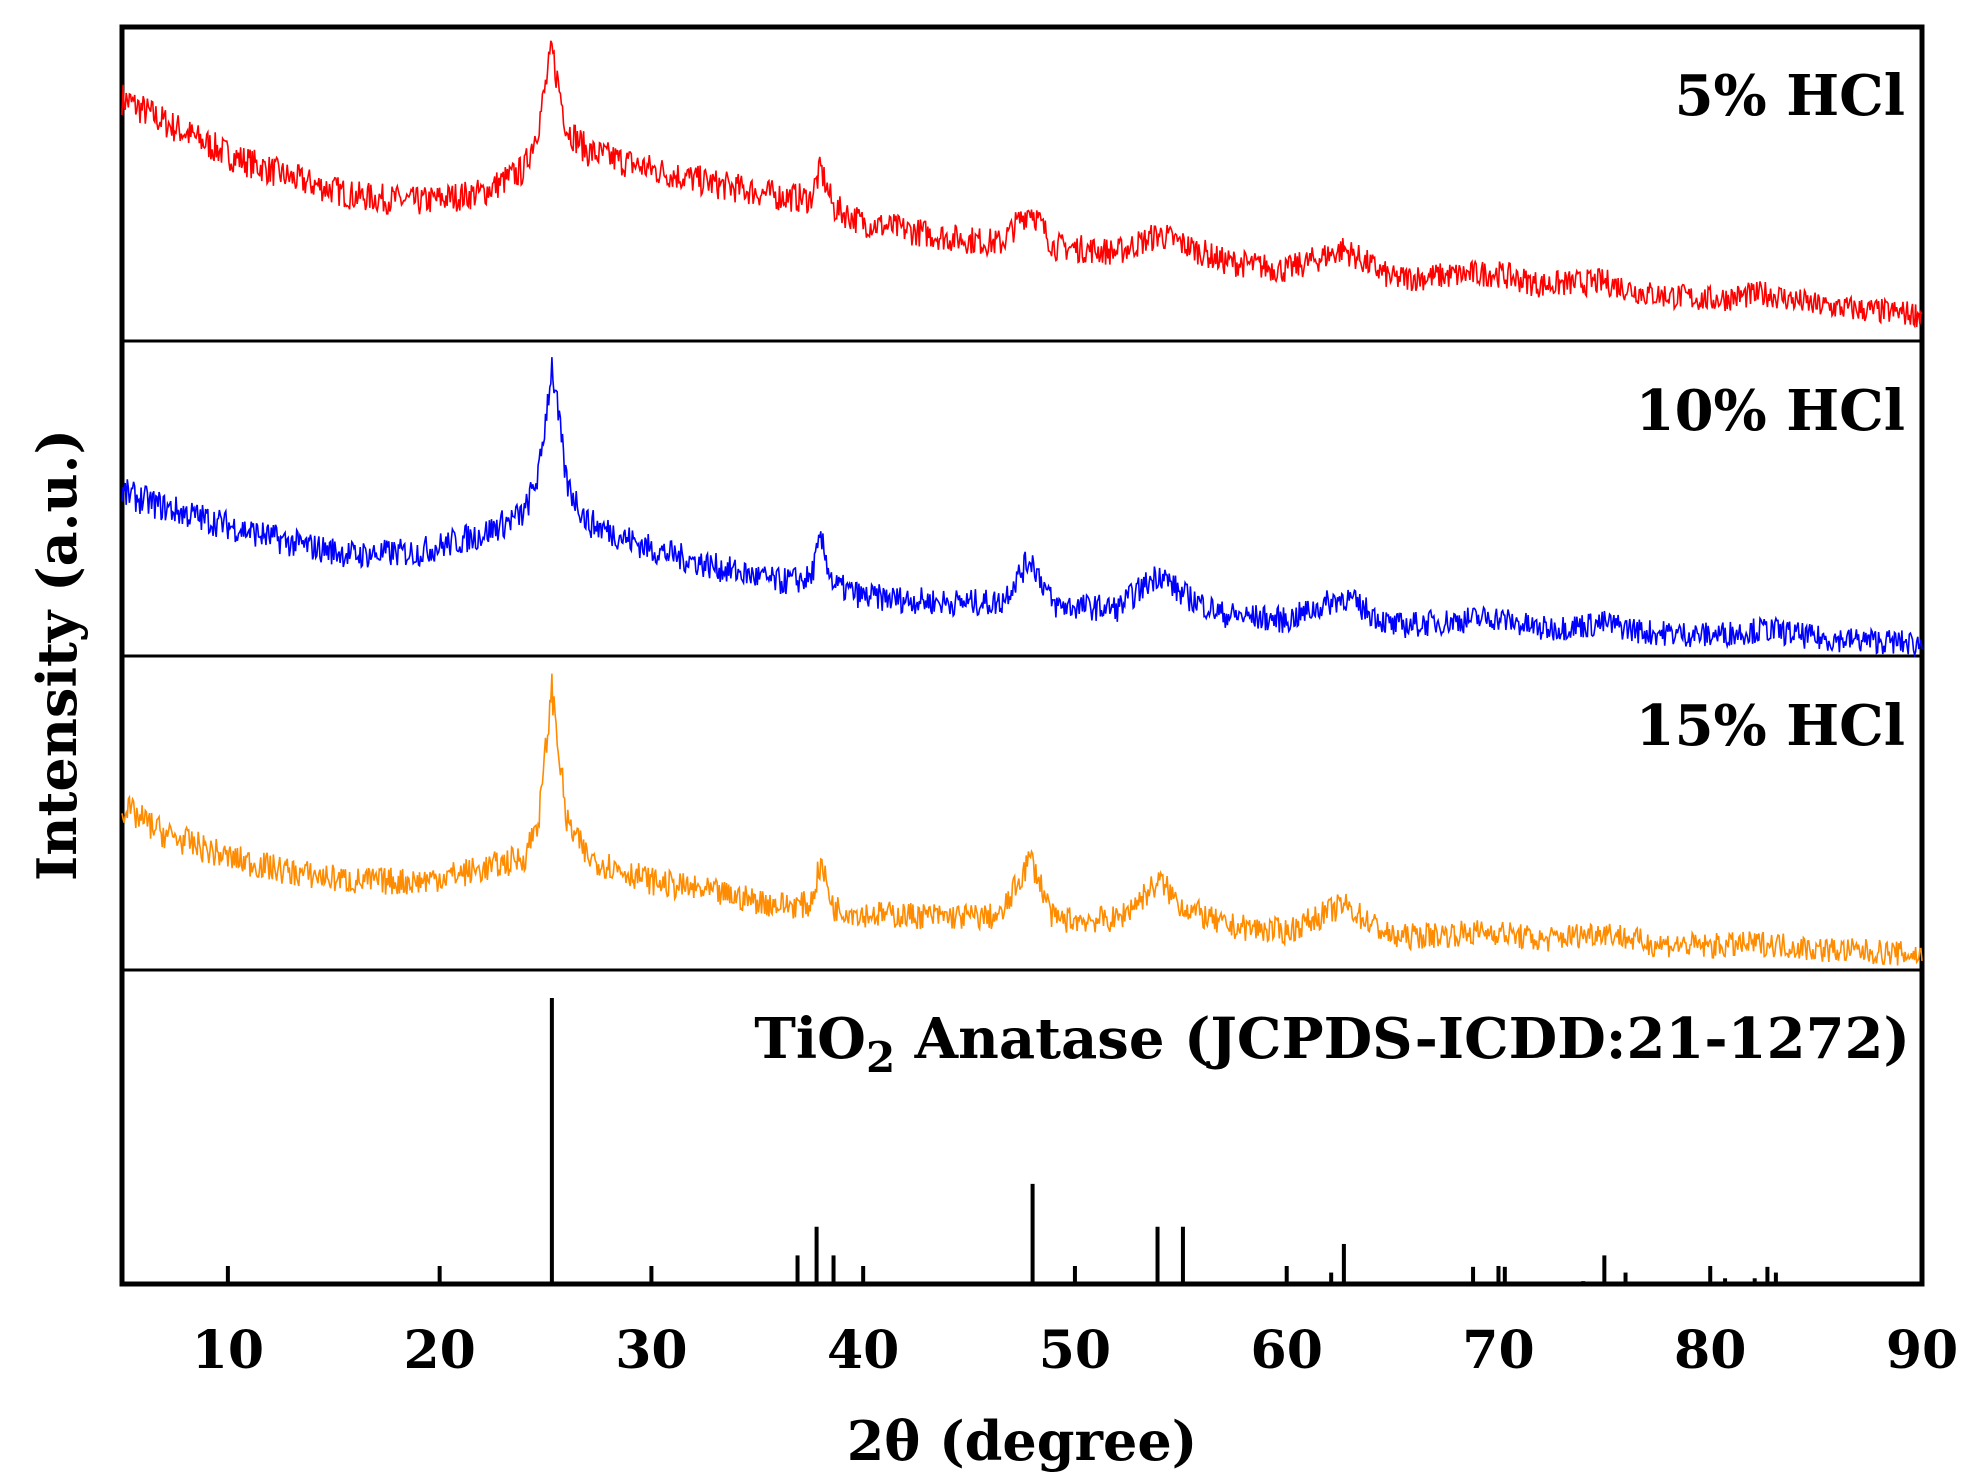 The image size is (1976, 1480). I want to click on x-tick-label-70: 70, so click(1498, 1350).